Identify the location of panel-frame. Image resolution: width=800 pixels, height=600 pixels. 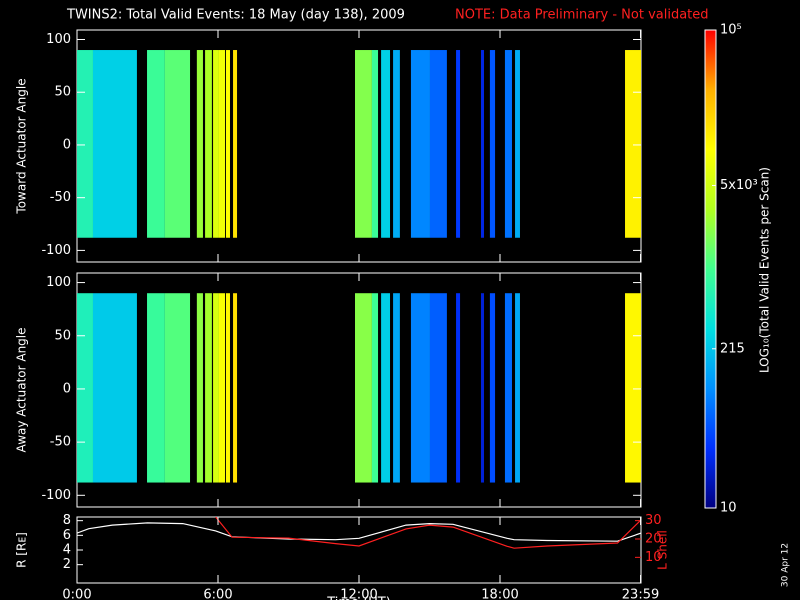
(359, 550).